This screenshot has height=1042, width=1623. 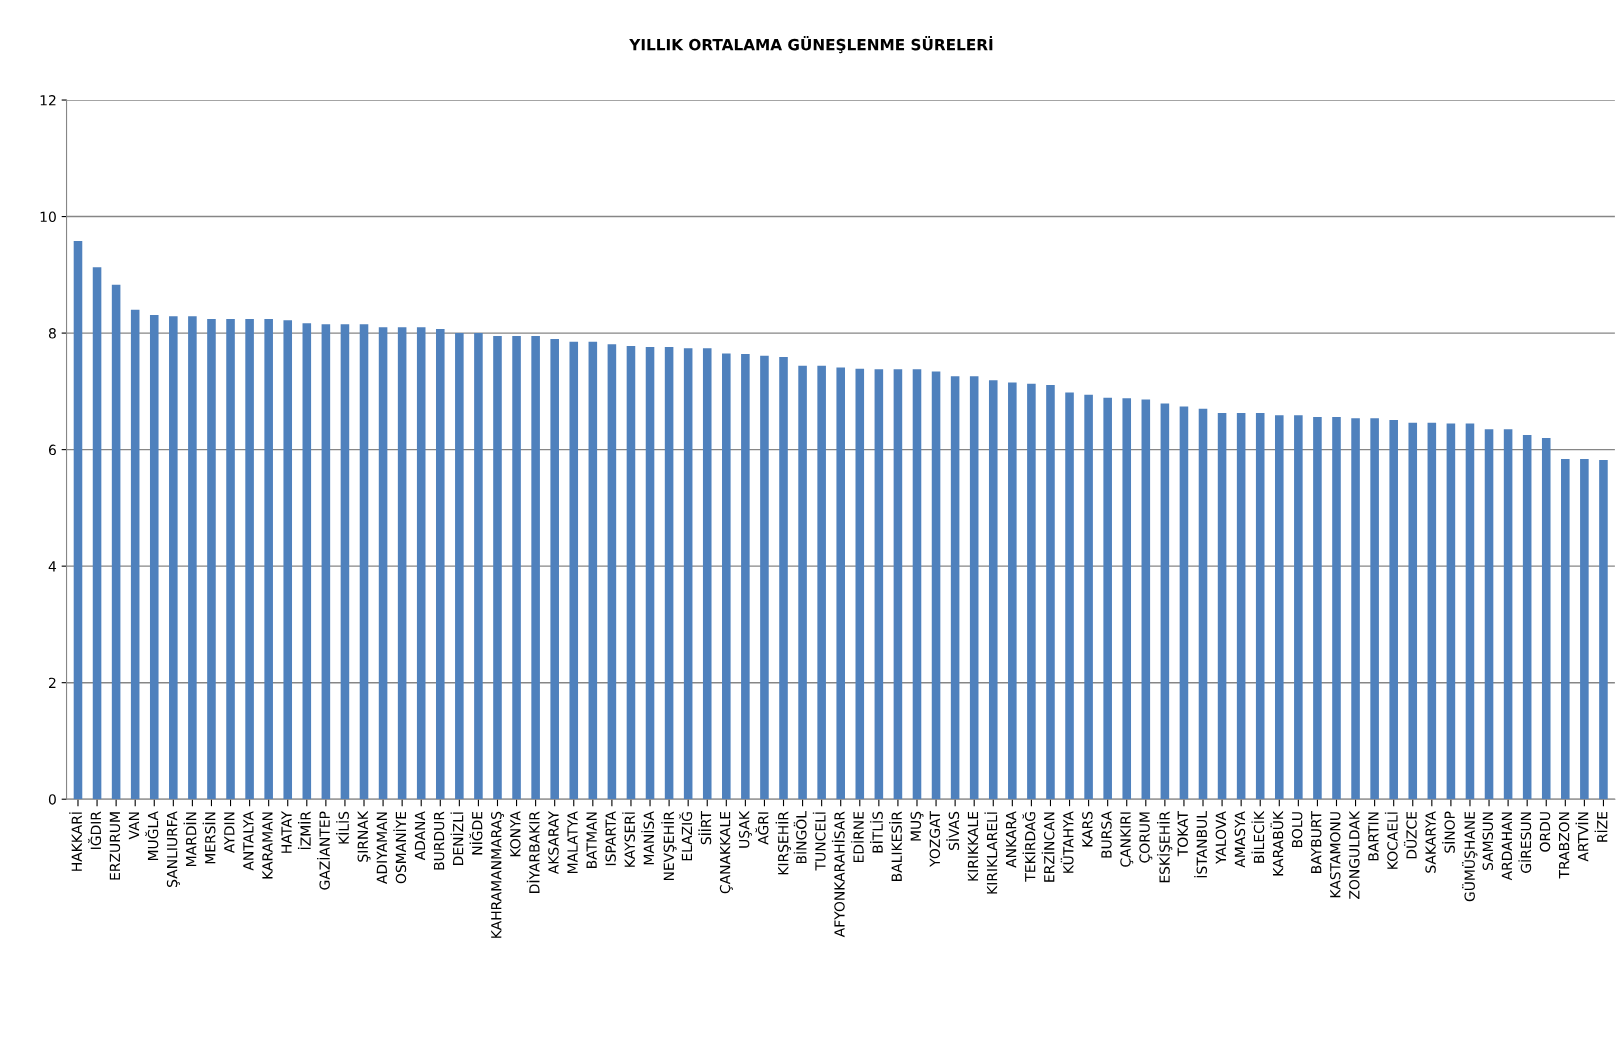 I want to click on x-tick-label: ARDAHAN, so click(x=1506, y=846).